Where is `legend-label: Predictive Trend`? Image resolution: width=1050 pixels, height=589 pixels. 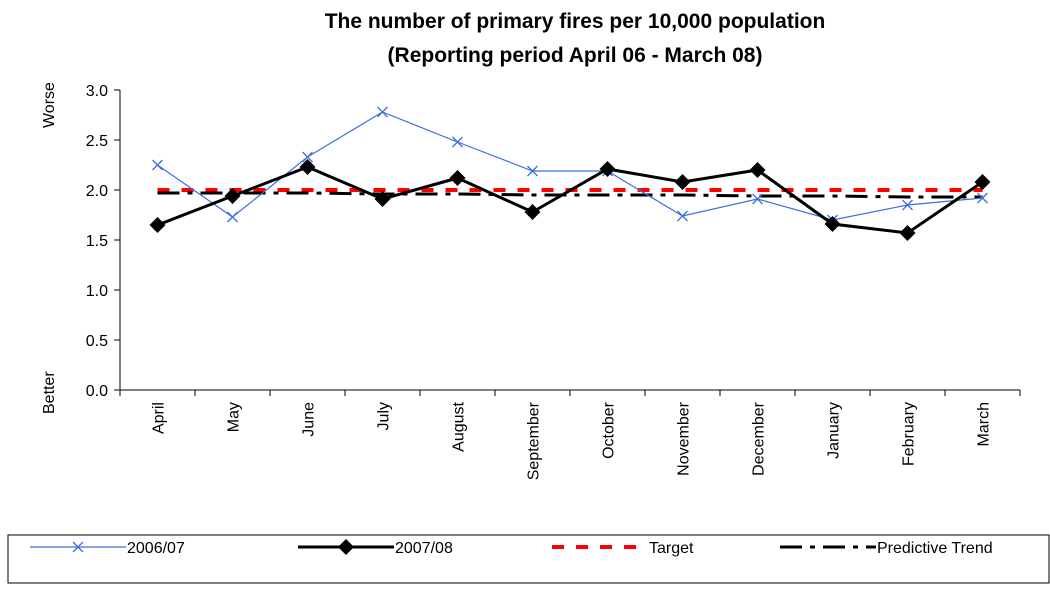 legend-label: Predictive Trend is located at coordinates (935, 548).